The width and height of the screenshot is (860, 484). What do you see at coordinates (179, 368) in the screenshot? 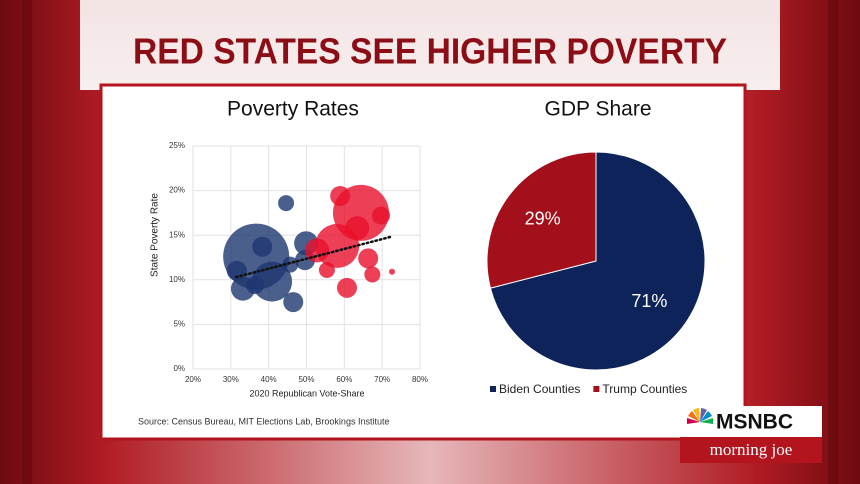
I see `y-tick-label: 0%` at bounding box center [179, 368].